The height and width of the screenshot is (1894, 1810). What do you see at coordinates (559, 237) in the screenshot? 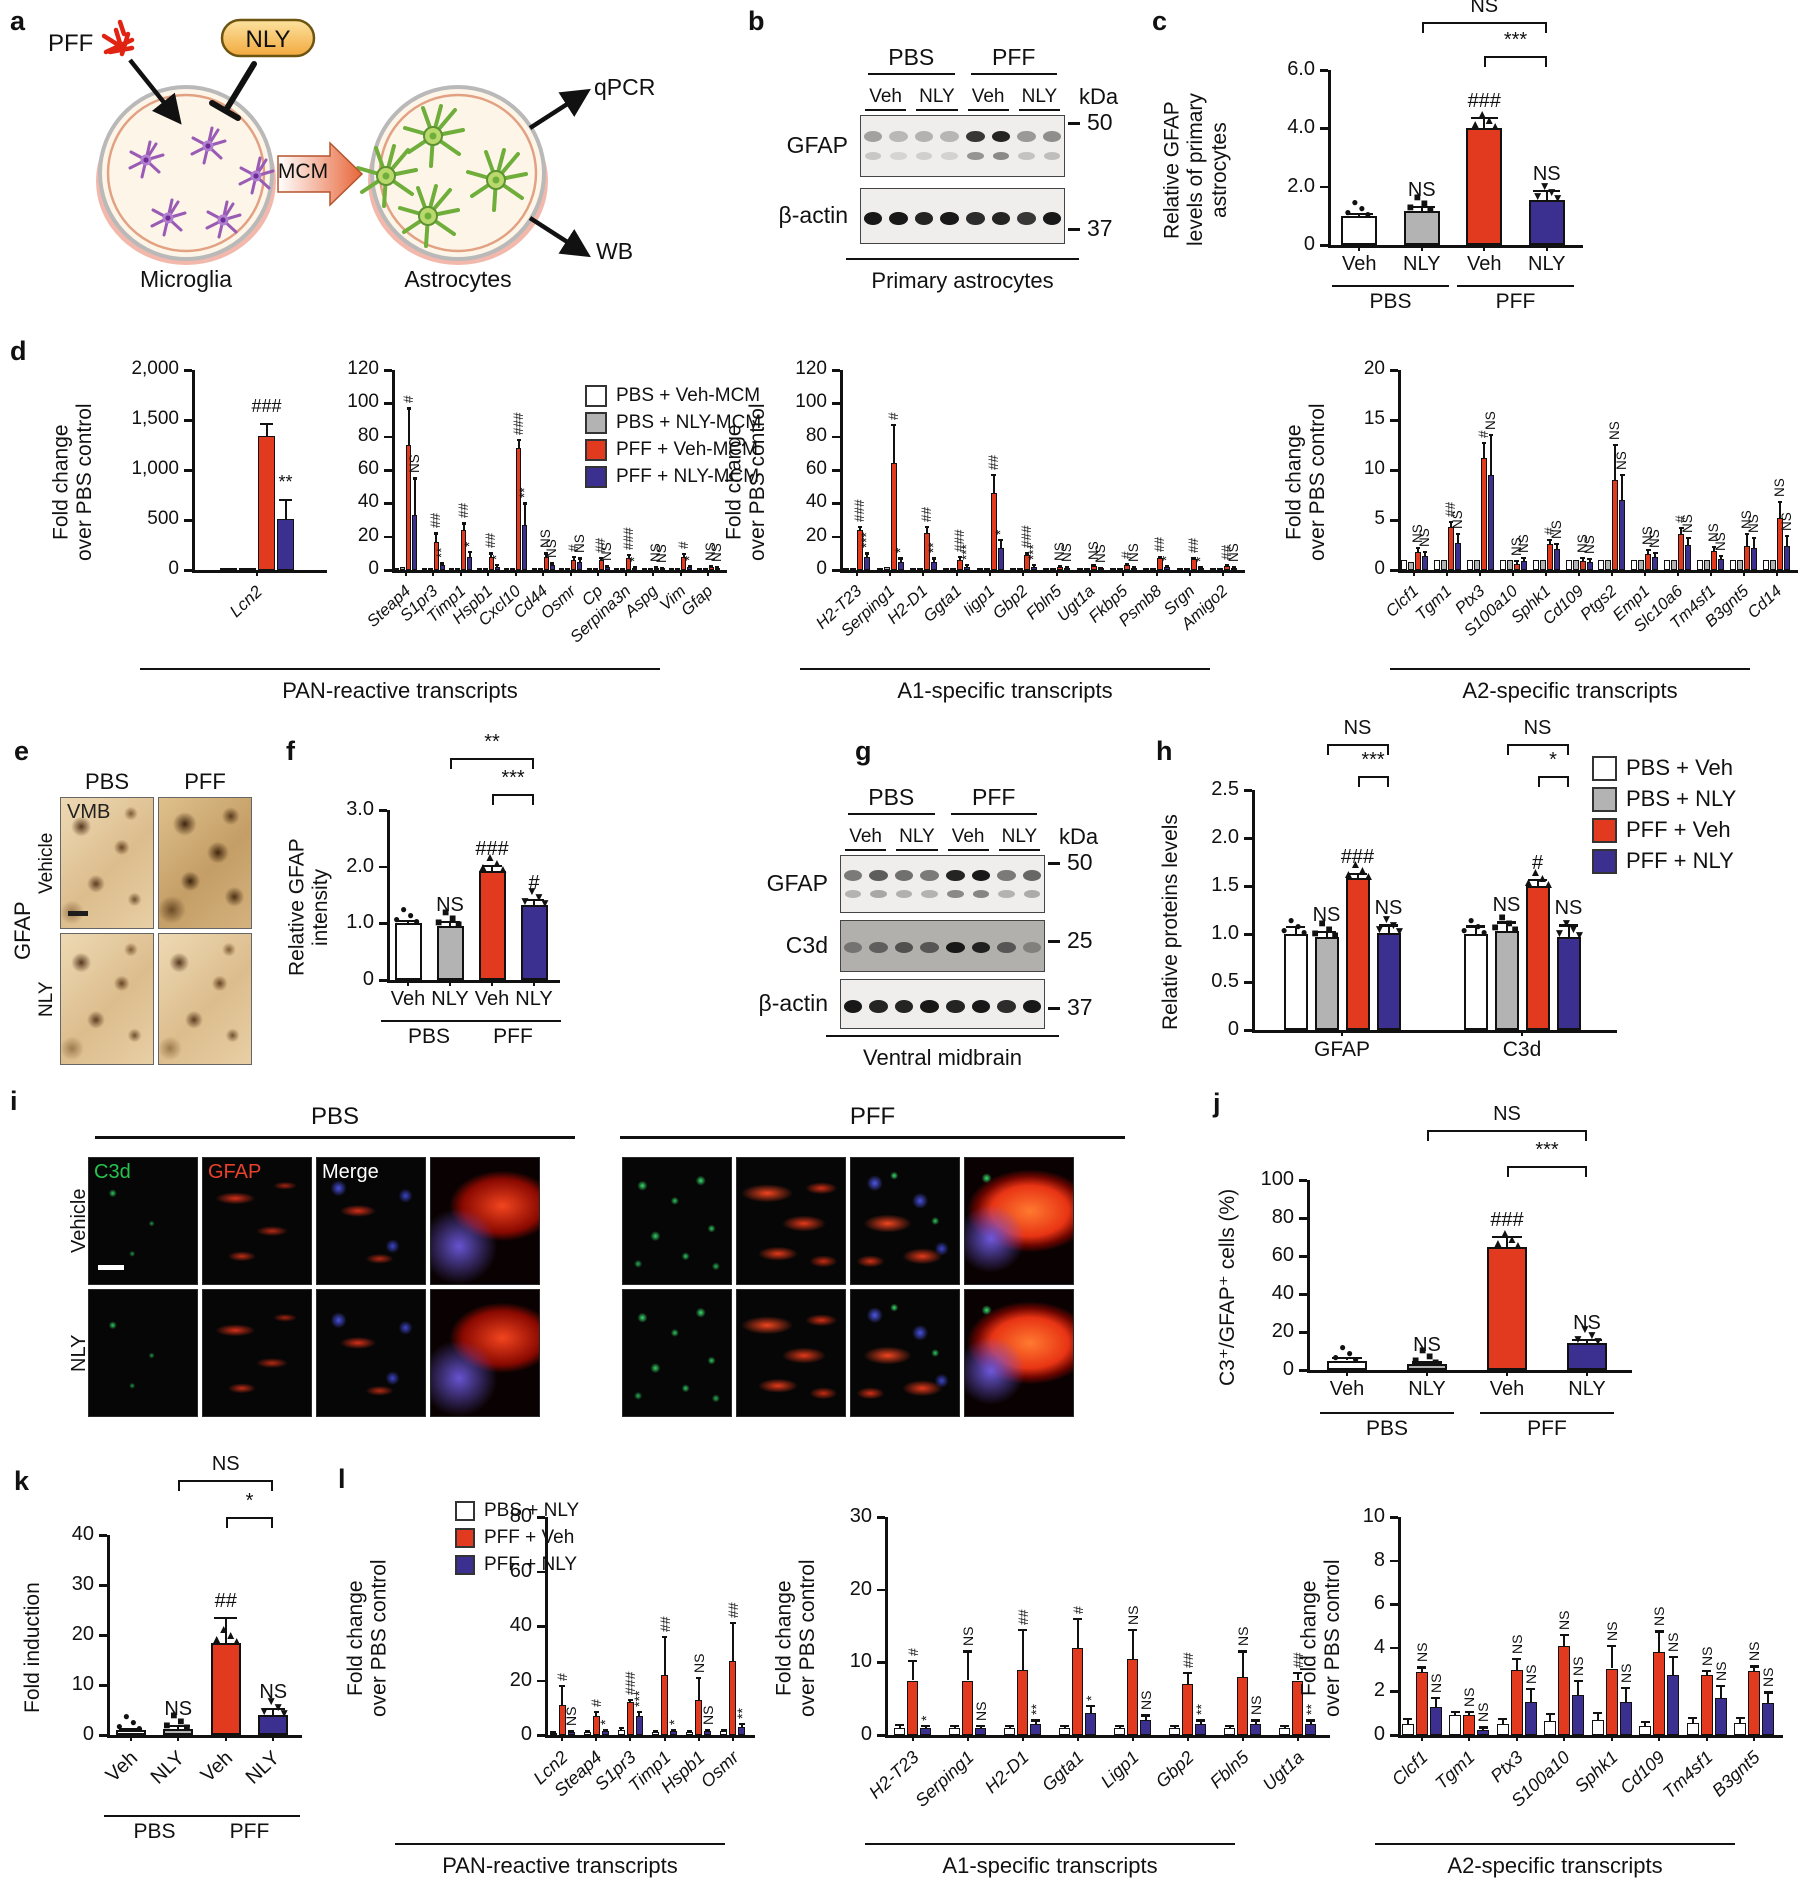
I see `wb-arrow` at bounding box center [559, 237].